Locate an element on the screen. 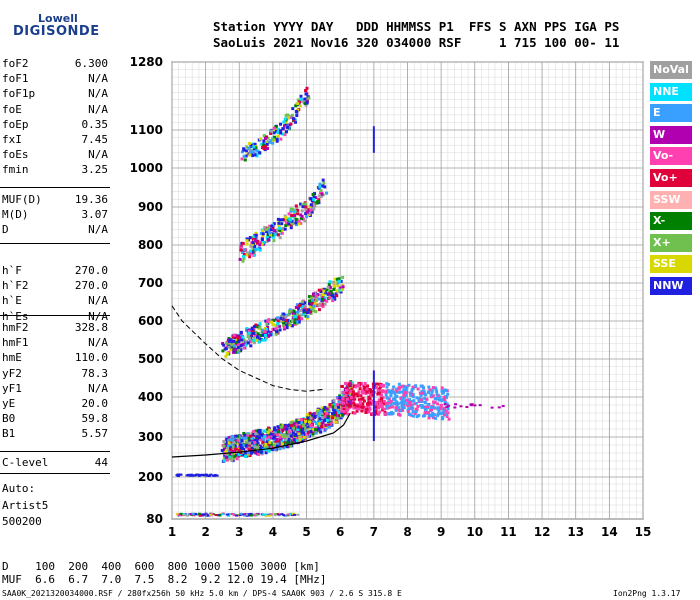  param-value: 6.300 is located at coordinates (91, 63).